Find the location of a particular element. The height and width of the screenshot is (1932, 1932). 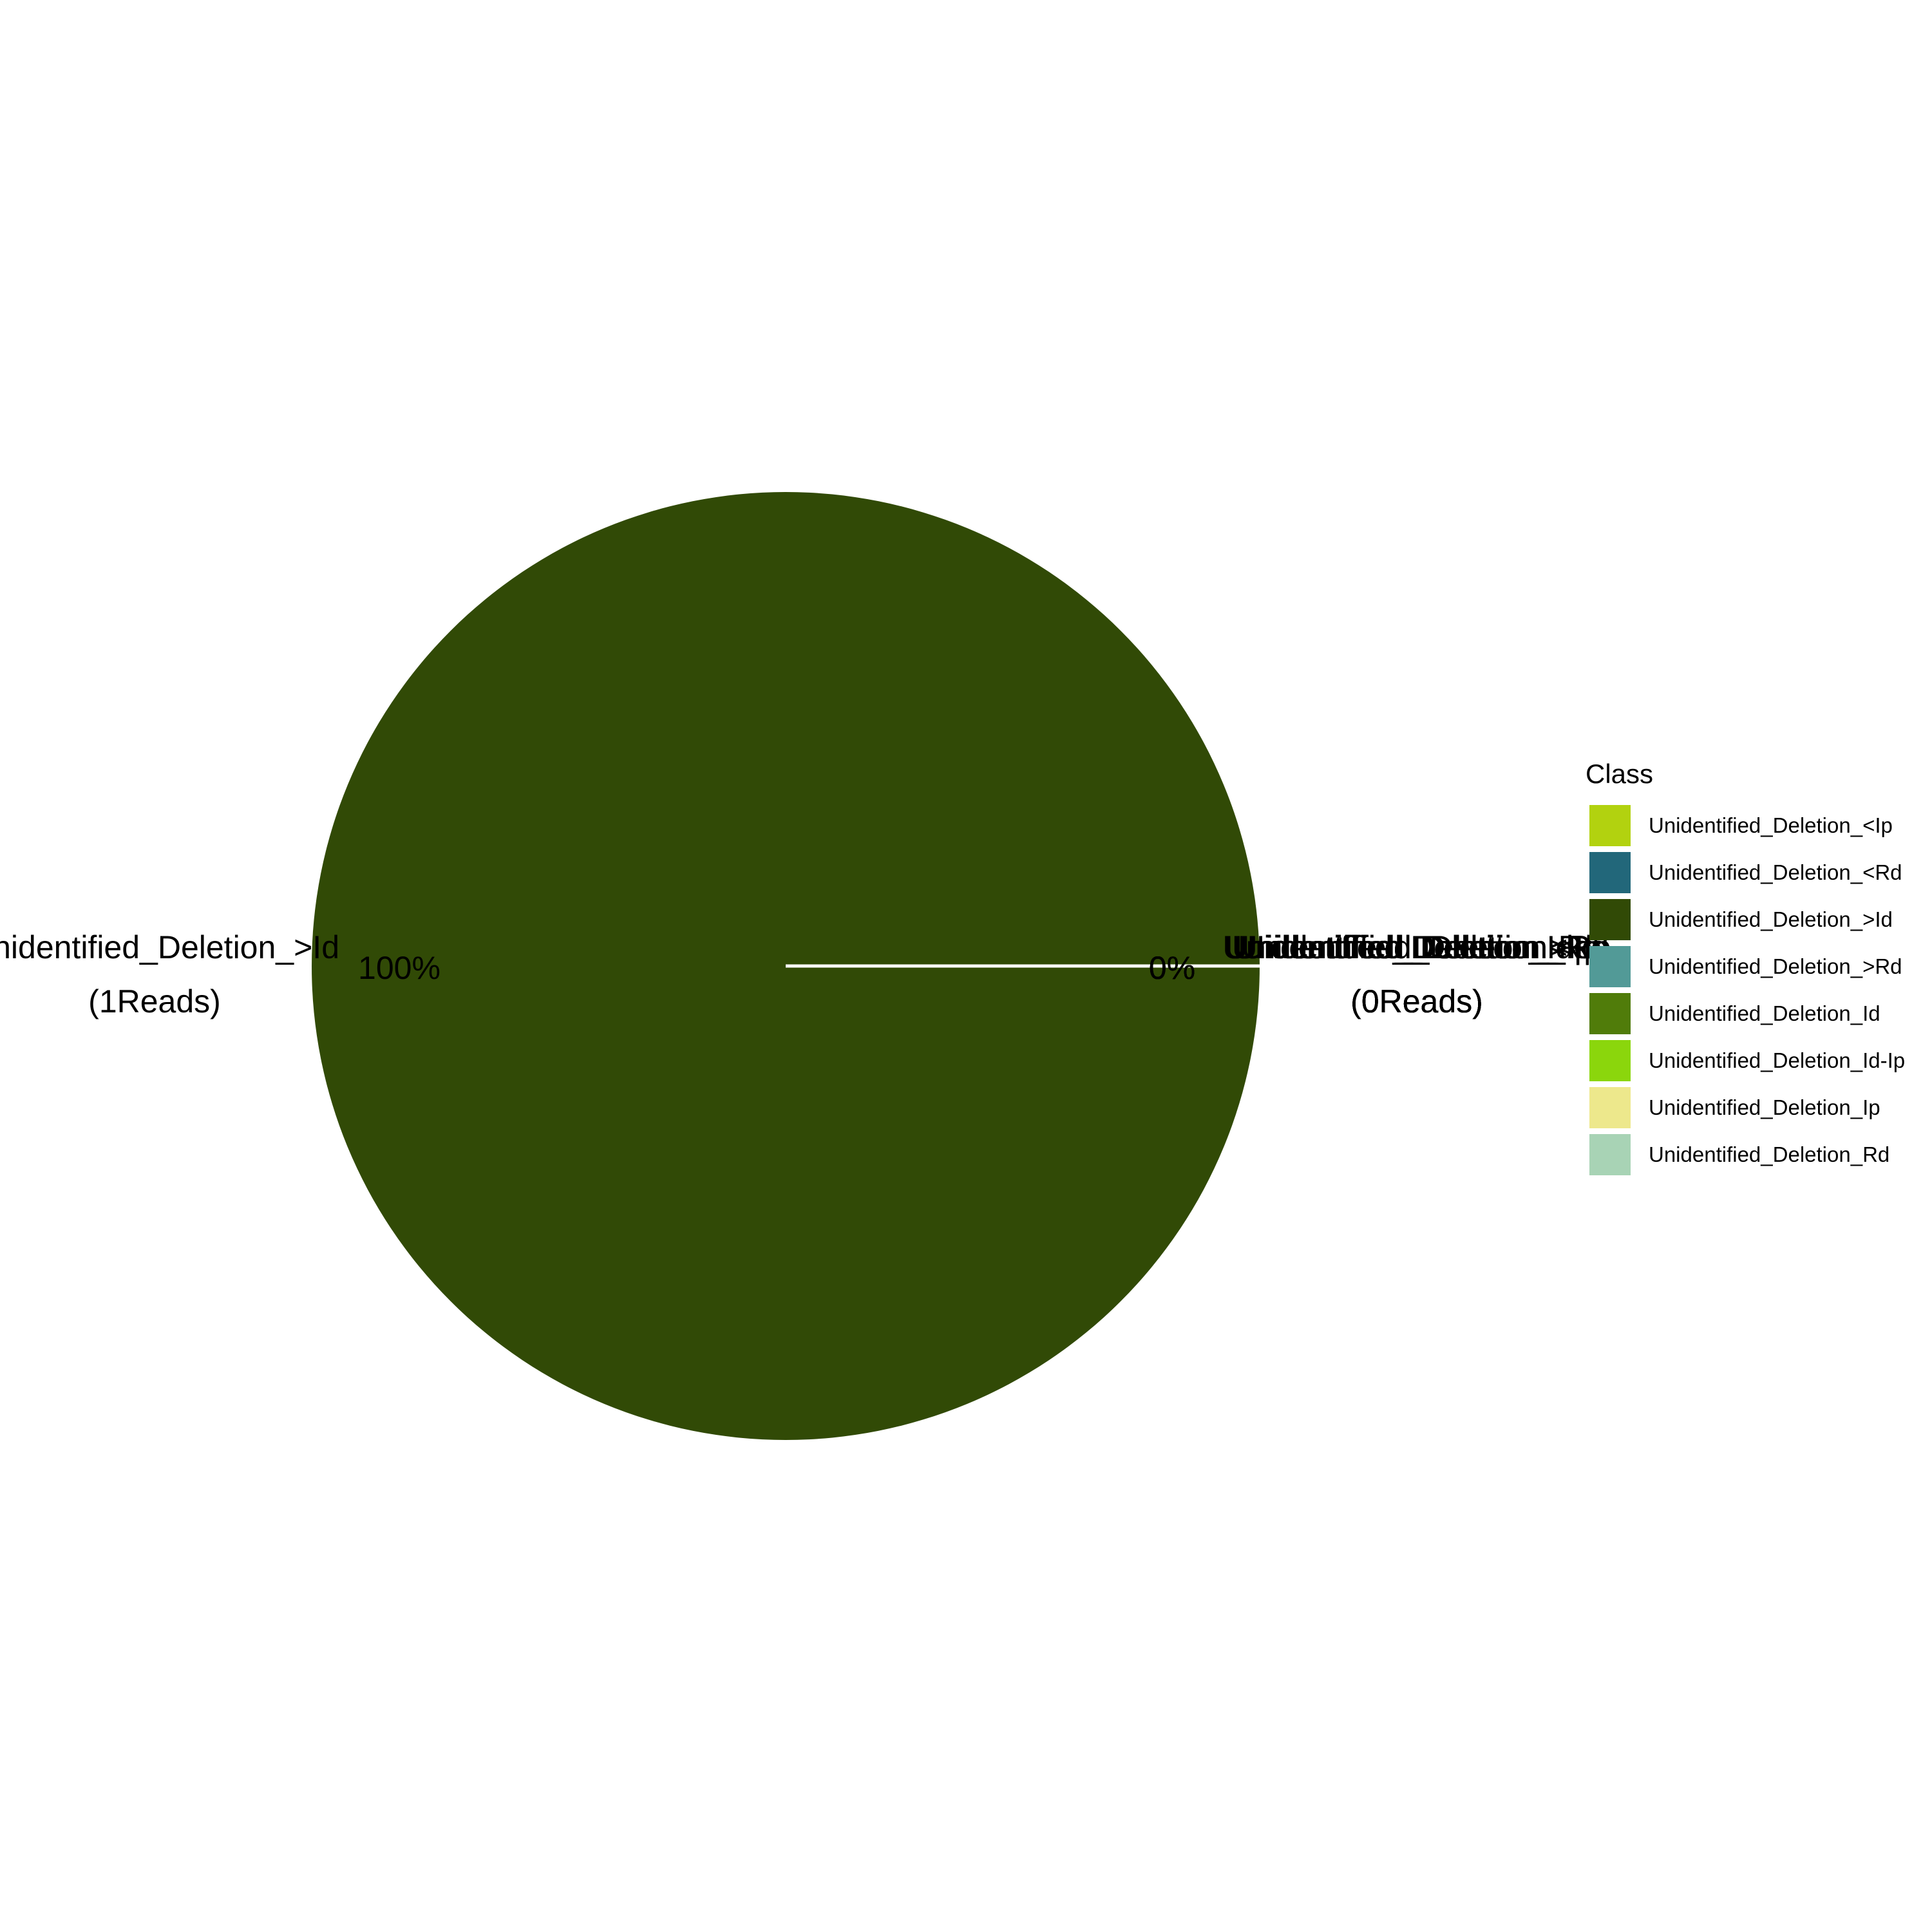

slice-percent-label-unidentified-deletion-lt-ip: 0% is located at coordinates (1172, 968).